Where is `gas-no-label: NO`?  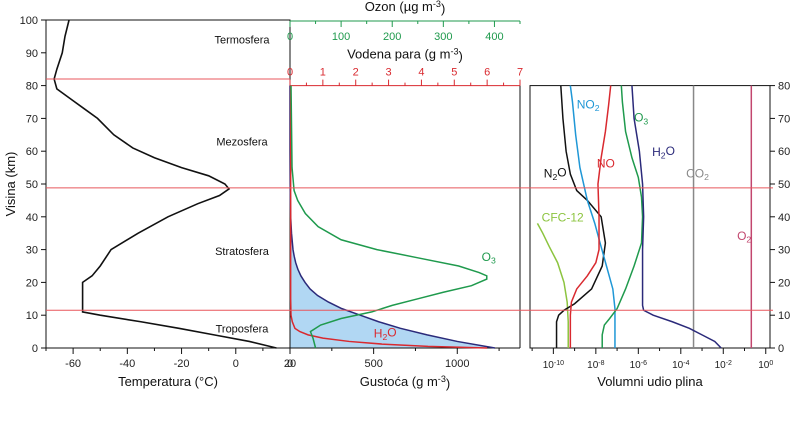
gas-no-label: NO is located at coordinates (606, 164).